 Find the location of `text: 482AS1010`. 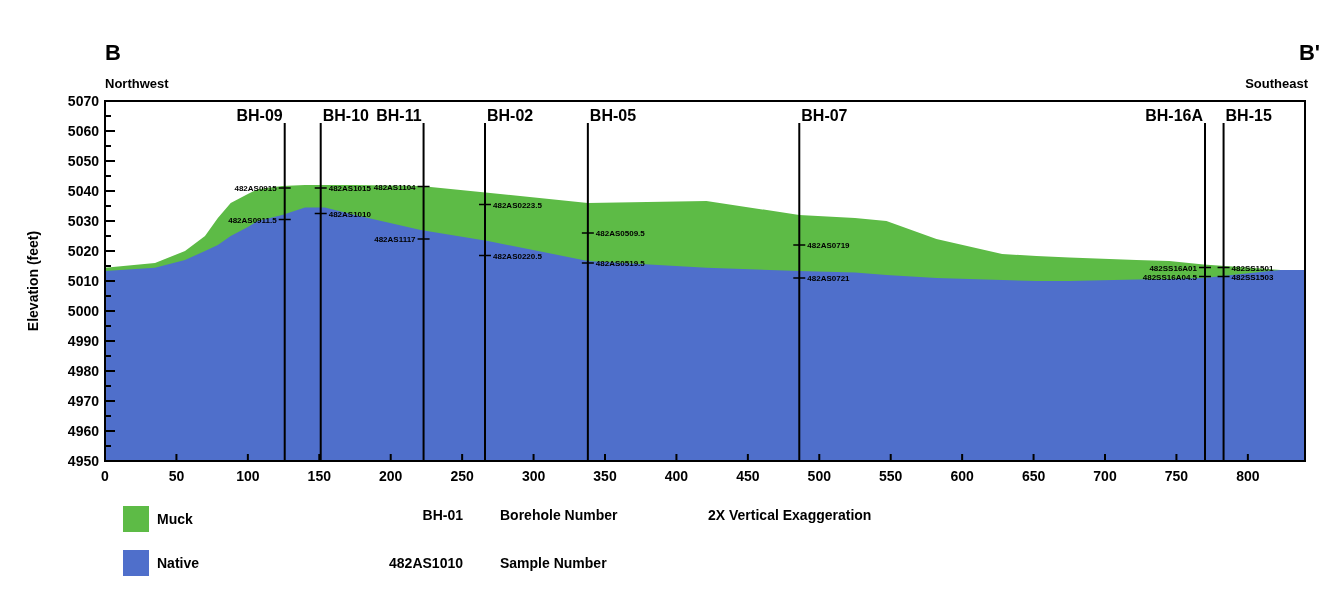

text: 482AS1010 is located at coordinates (426, 563).